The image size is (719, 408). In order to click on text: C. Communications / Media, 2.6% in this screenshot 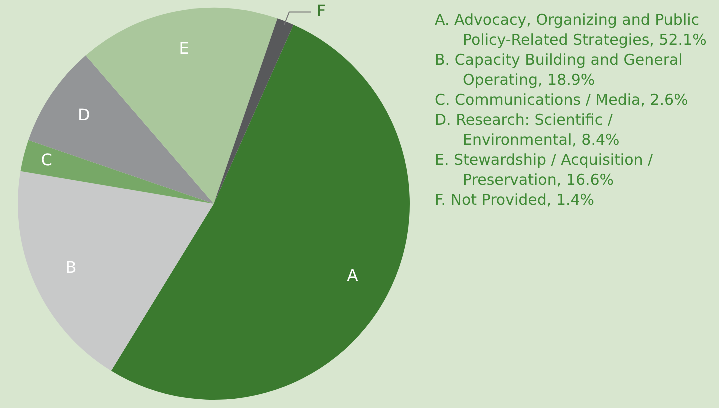, I will do `click(562, 100)`.